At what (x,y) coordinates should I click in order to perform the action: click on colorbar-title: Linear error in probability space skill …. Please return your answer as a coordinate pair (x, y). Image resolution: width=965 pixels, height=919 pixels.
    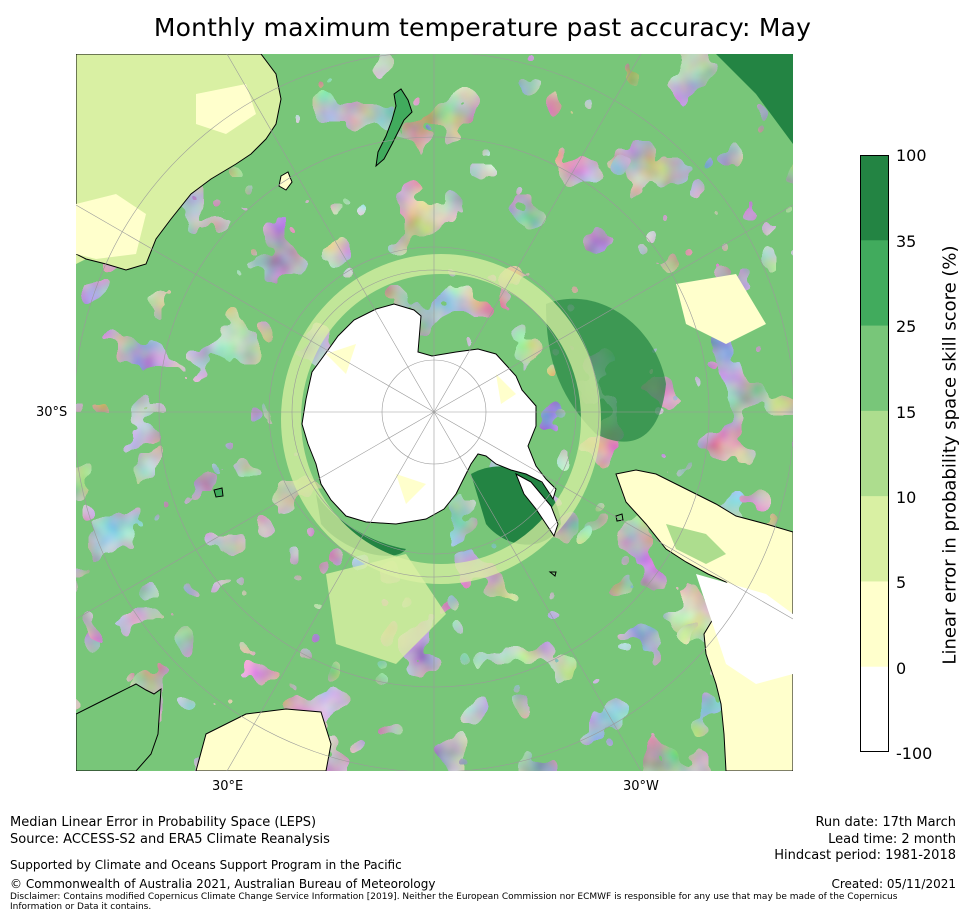
    Looking at the image, I should click on (950, 455).